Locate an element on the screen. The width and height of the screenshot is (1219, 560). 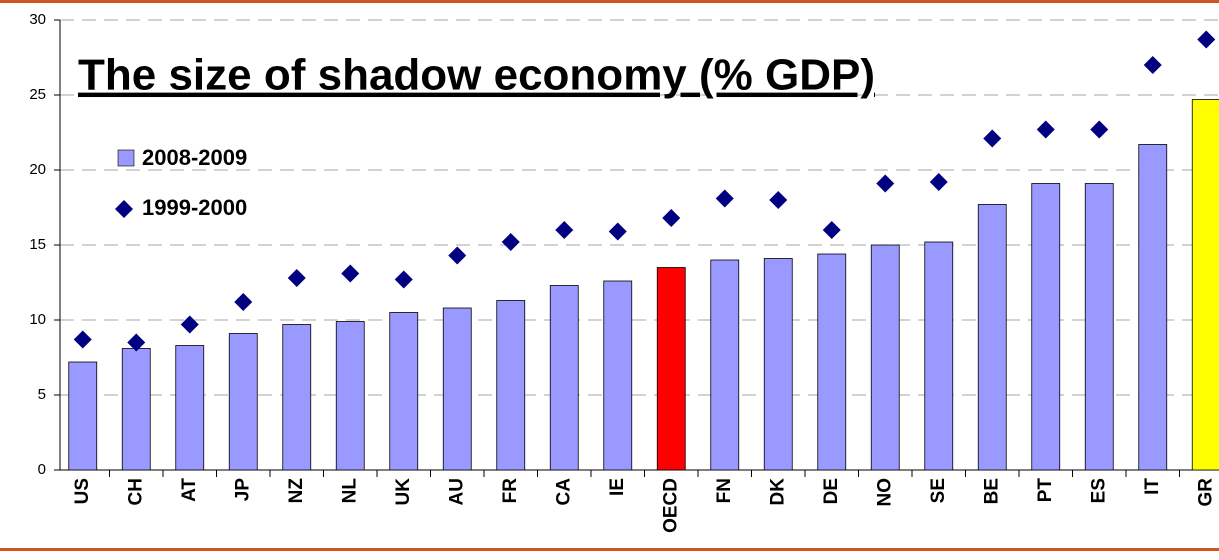
x-tick-label: PT is located at coordinates (1045, 490).